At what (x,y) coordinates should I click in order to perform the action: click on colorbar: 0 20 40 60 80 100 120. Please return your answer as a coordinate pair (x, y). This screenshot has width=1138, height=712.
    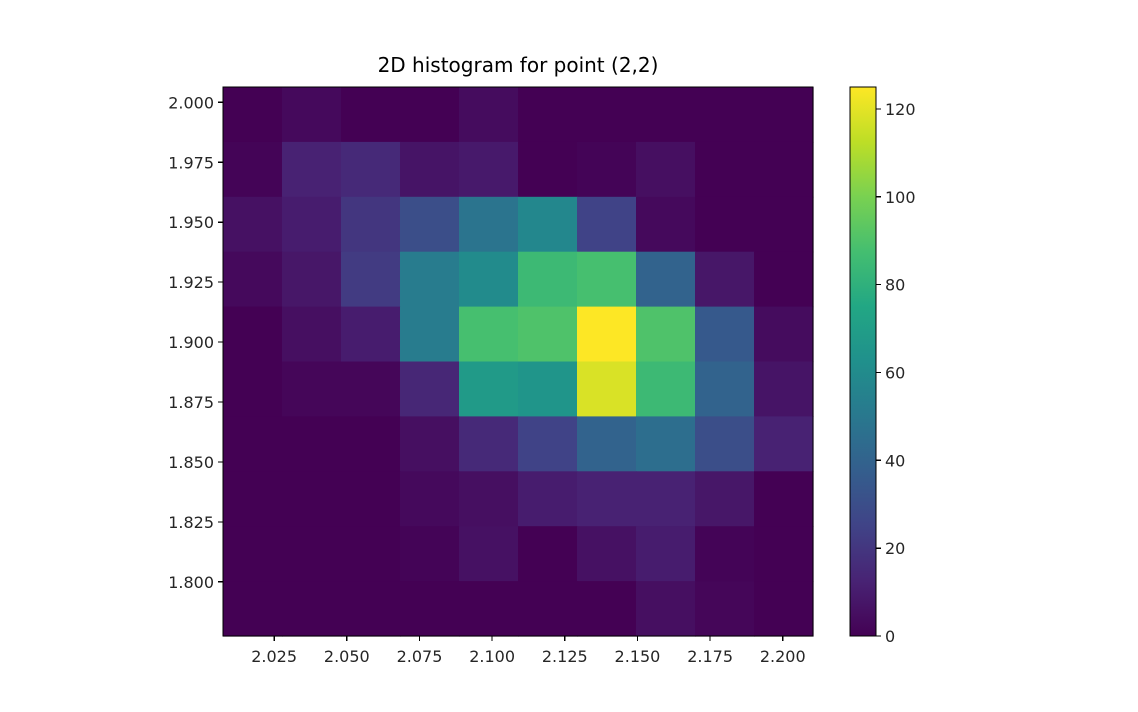
    Looking at the image, I should click on (882, 366).